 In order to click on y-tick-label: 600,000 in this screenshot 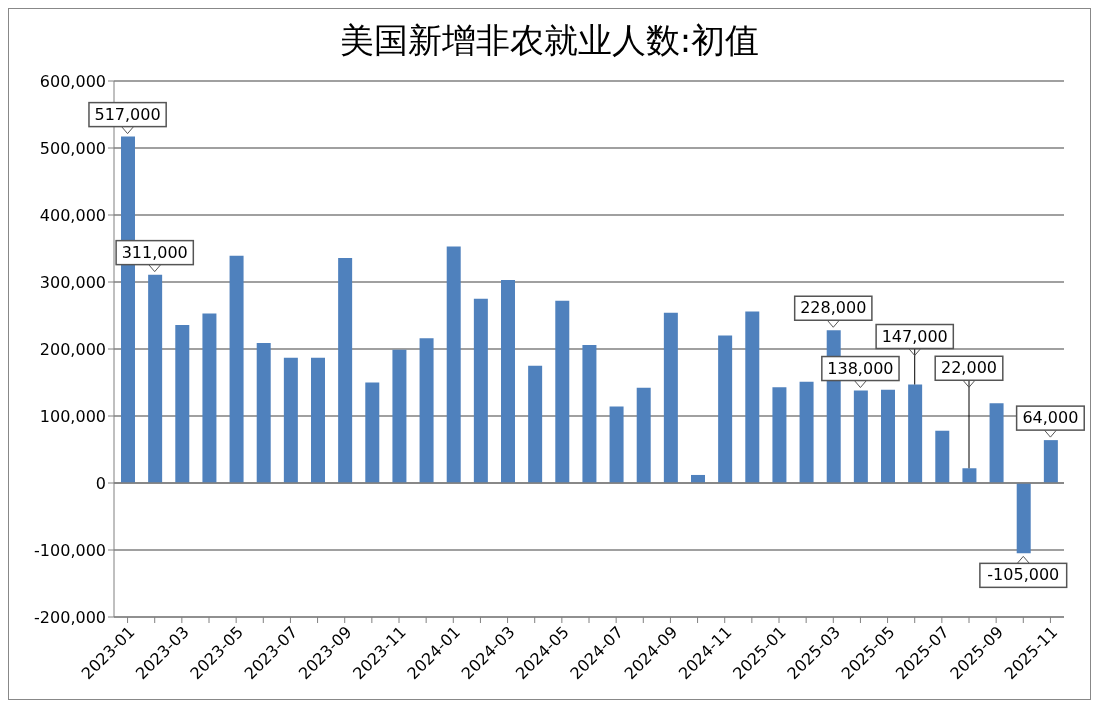, I will do `click(72, 81)`.